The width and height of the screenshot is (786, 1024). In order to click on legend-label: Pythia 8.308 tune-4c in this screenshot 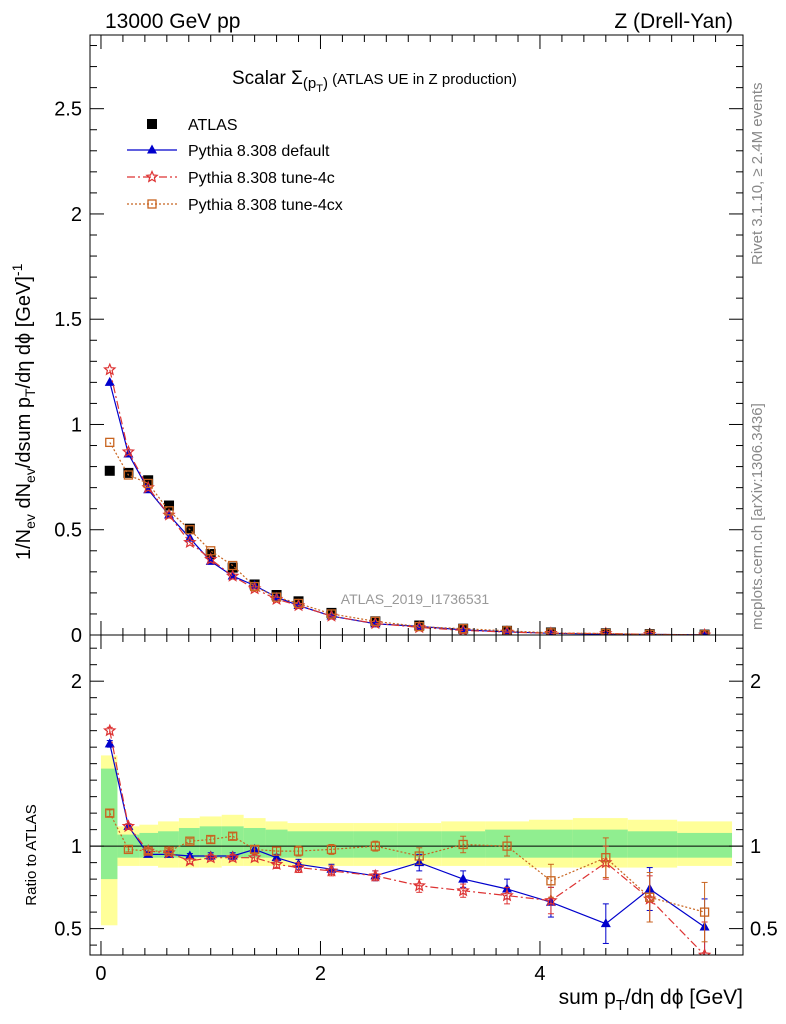, I will do `click(261, 178)`.